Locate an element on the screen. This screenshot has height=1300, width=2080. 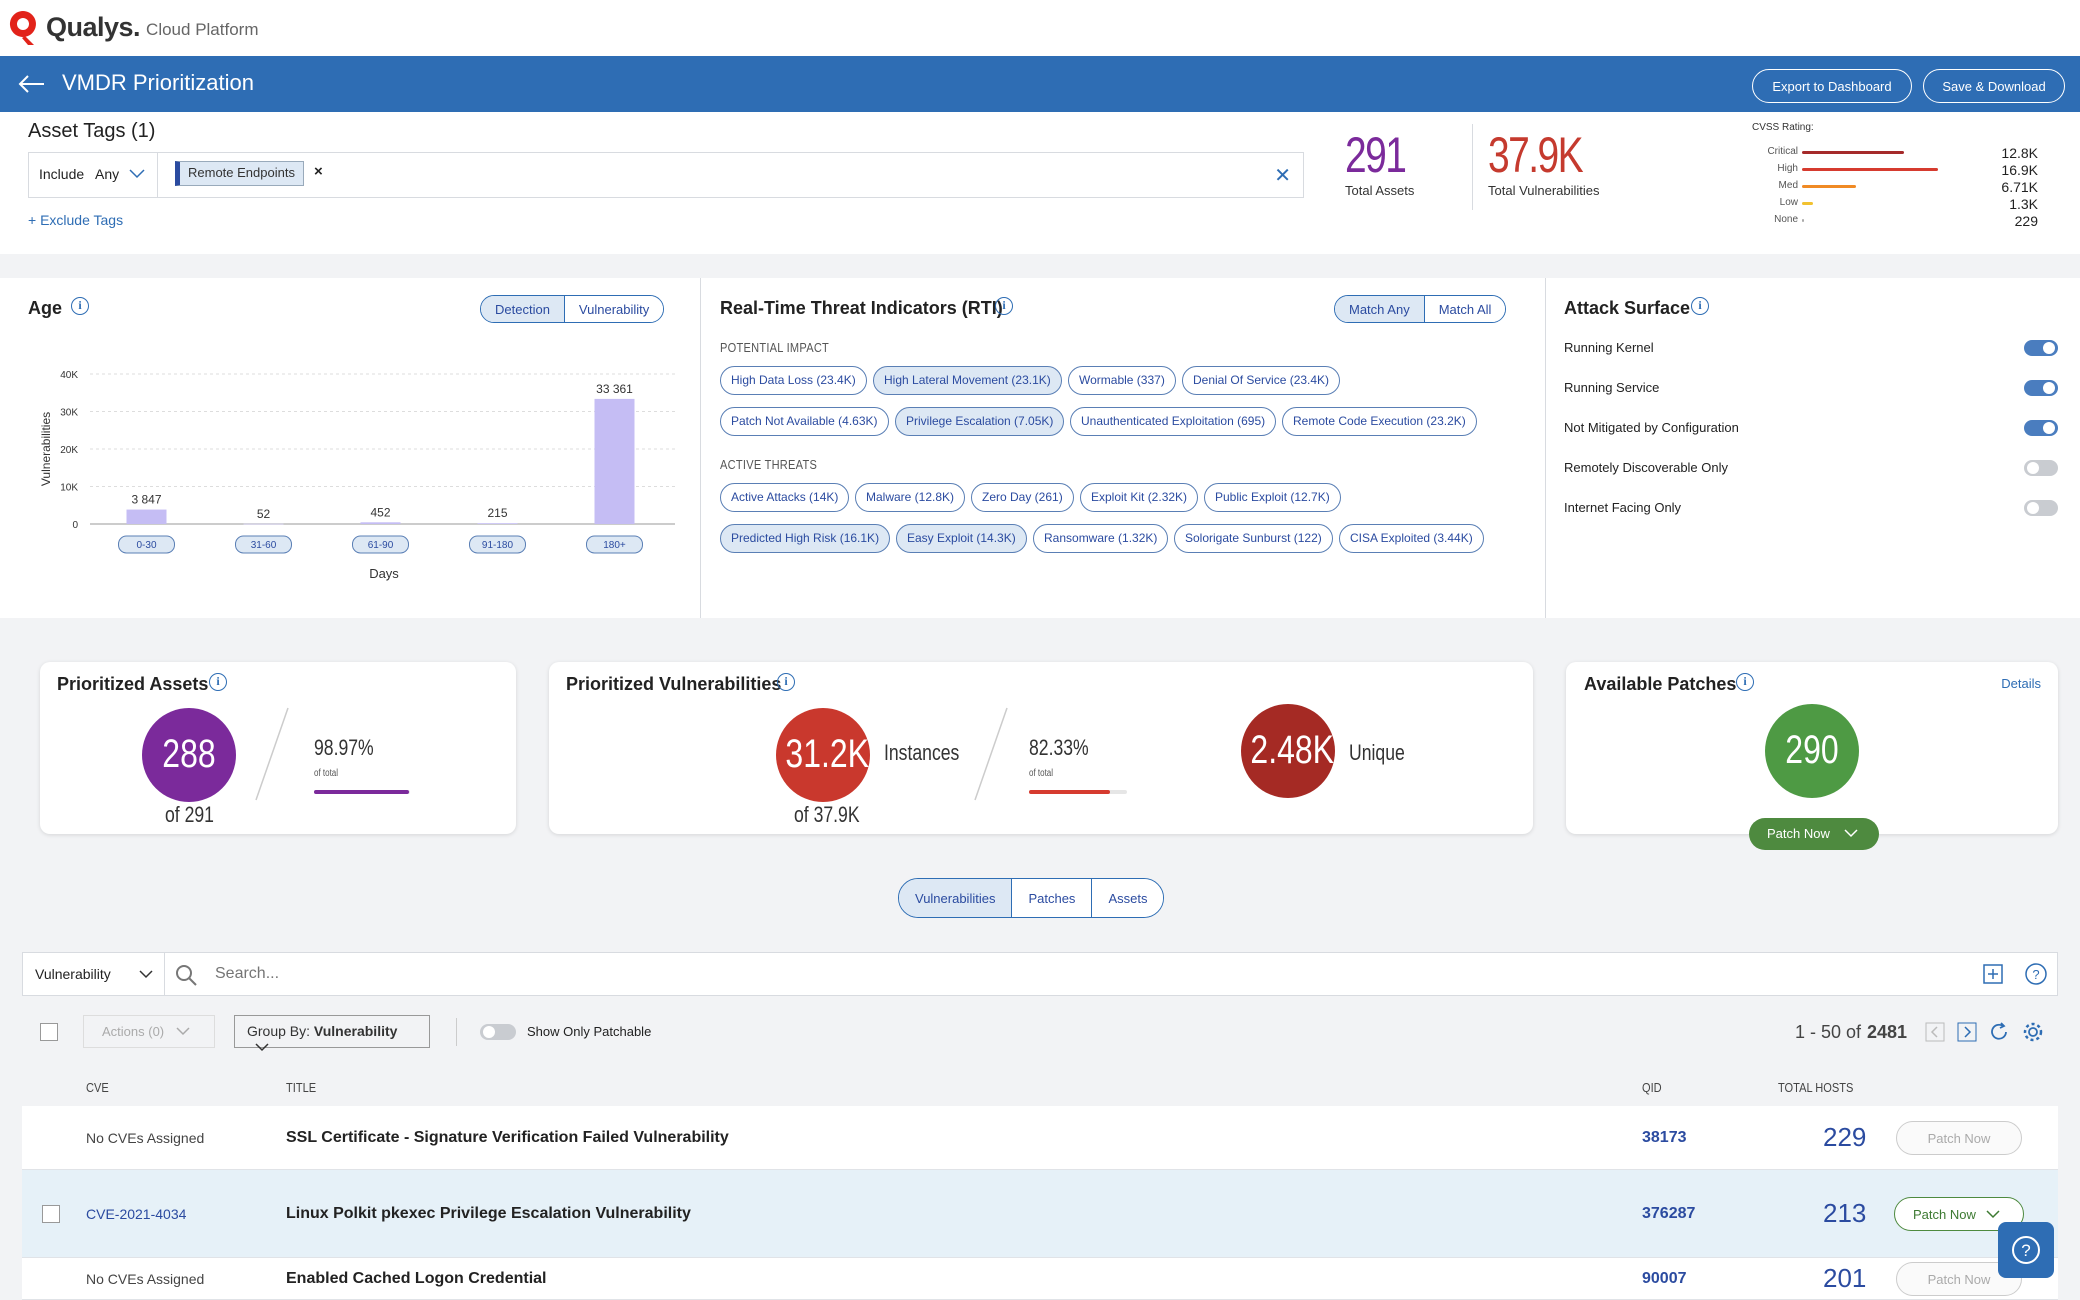
rti-chip: Patch Not Available (4.63K) is located at coordinates (804, 421).